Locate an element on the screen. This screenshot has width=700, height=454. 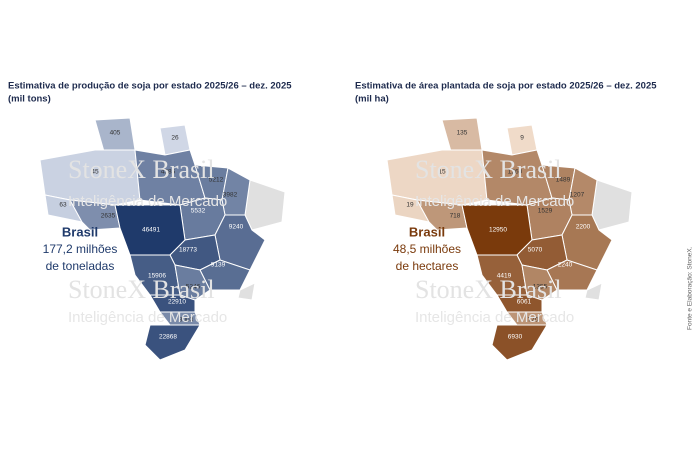
state-value: 45 is located at coordinates (95, 172).